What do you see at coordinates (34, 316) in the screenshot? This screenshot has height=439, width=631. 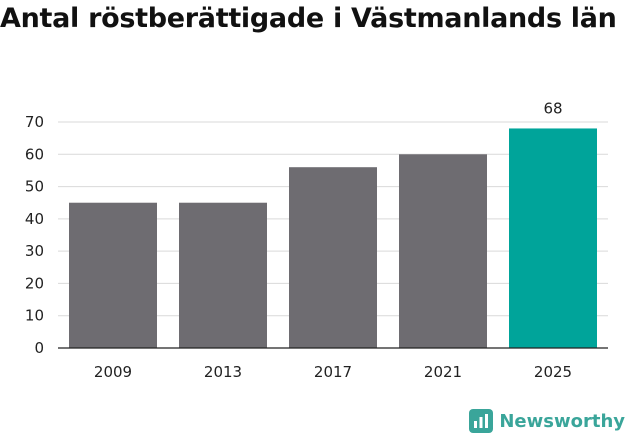 I see `y-tick-label: 10` at bounding box center [34, 316].